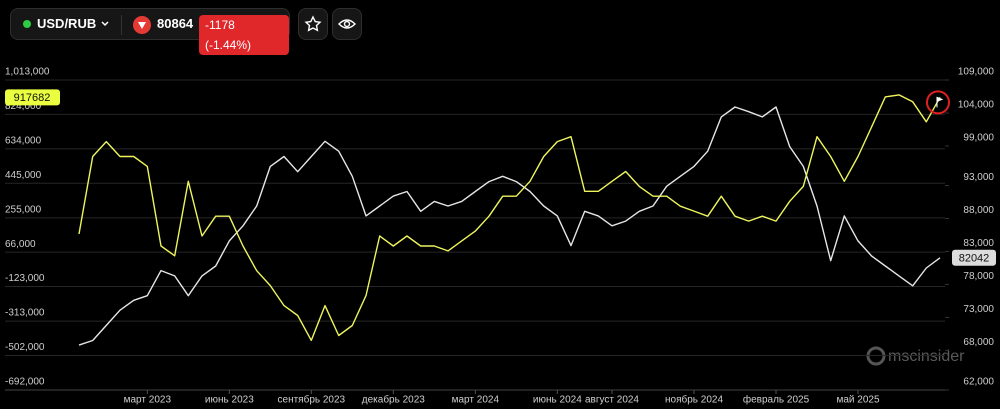 This screenshot has width=1000, height=409. I want to click on ticker-bar: USD/RUB 80864 -1178 (-1.44%), so click(150, 31).